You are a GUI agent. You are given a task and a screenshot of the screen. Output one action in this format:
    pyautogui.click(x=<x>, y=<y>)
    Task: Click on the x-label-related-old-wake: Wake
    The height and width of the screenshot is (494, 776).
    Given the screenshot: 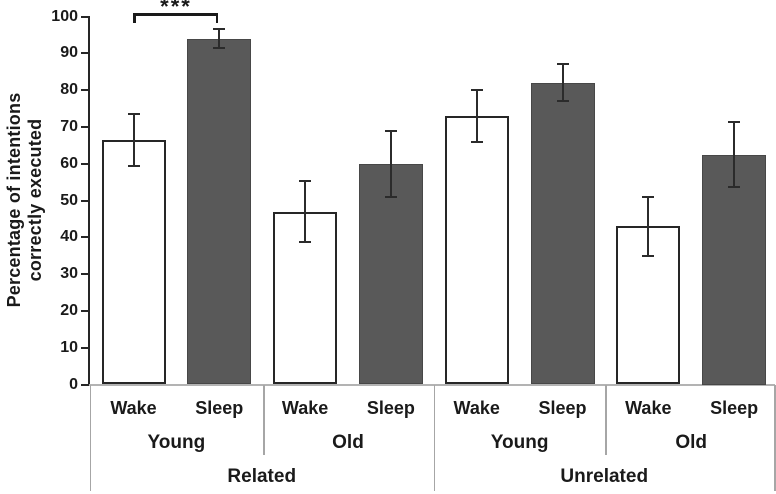 What is the action you would take?
    pyautogui.click(x=305, y=408)
    